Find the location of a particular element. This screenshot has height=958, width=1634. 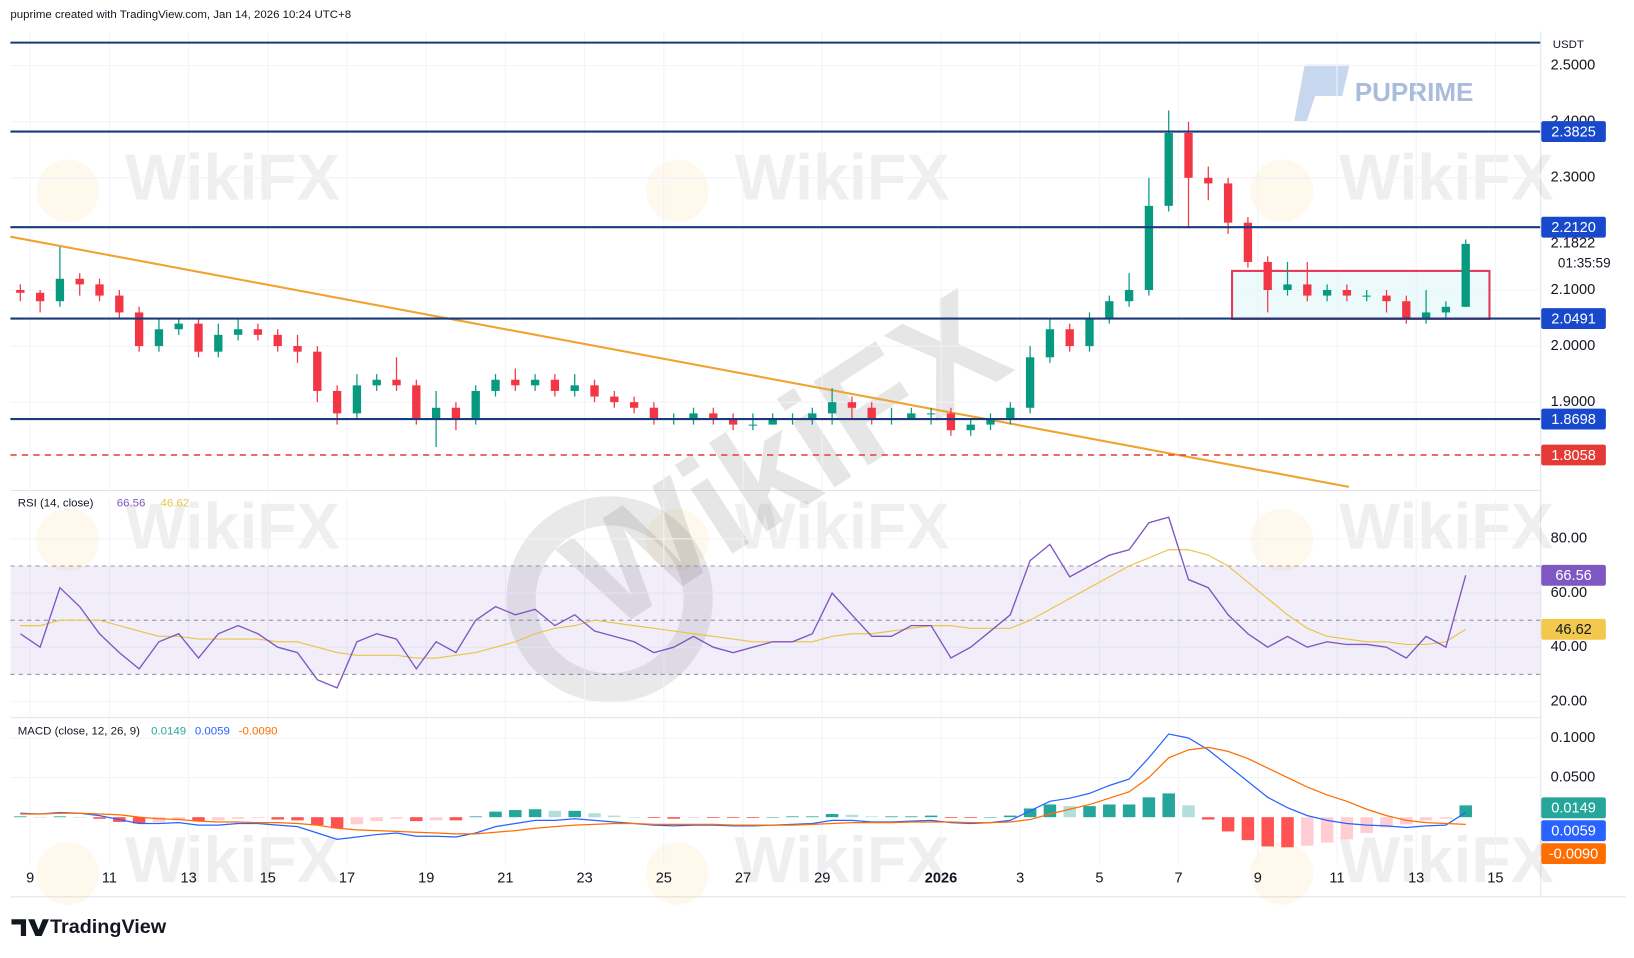

y-tick-label: 0.1000 is located at coordinates (1573, 738).